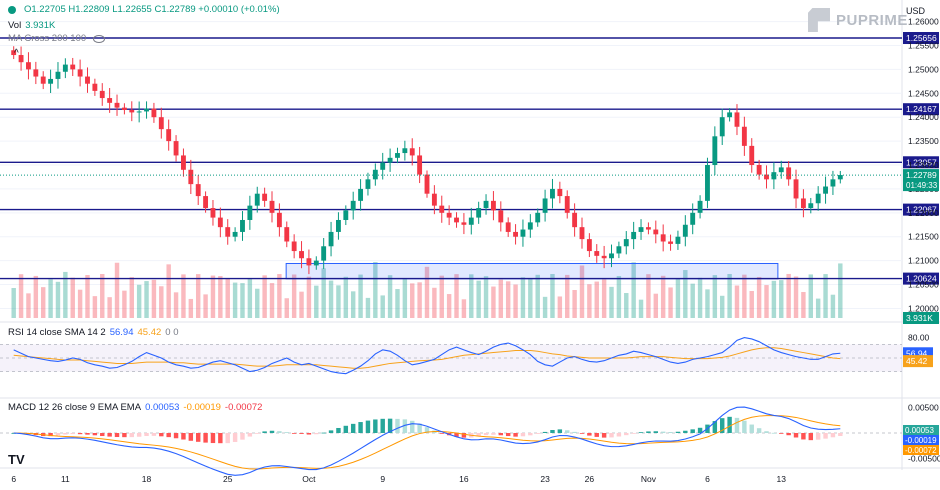  I want to click on last-price-badge, so click(921, 180).